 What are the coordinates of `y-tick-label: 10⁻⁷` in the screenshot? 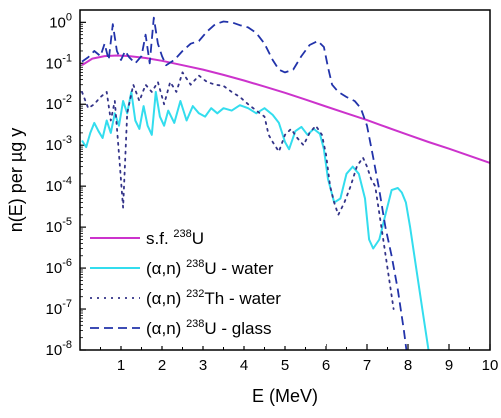 It's located at (59, 308).